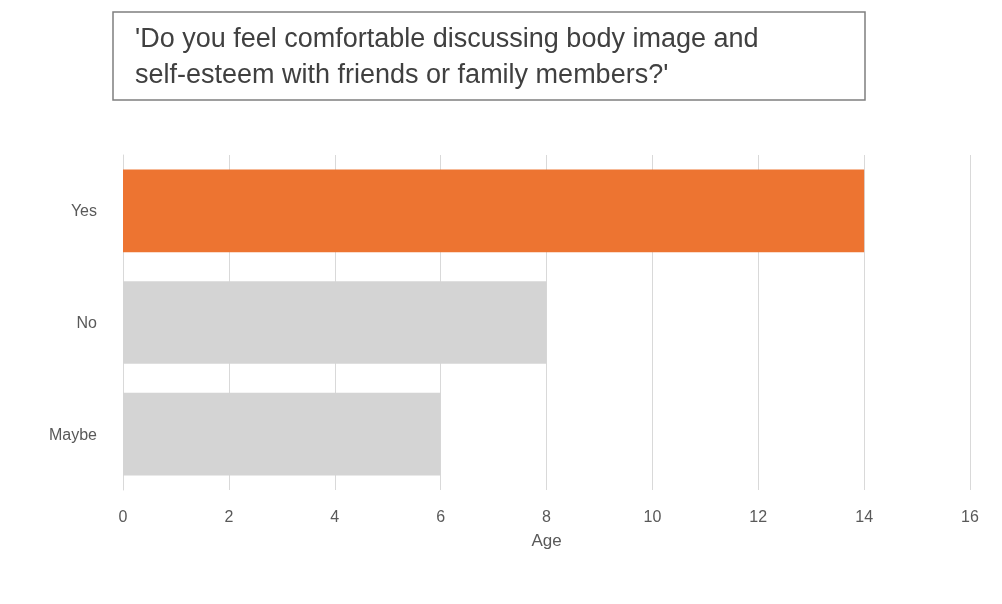 The image size is (1002, 604). Describe the element at coordinates (451, 56) in the screenshot. I see `chart-title: 'Do you feel comfortable discussing body image and self-esteem with friends or family members?'` at that location.